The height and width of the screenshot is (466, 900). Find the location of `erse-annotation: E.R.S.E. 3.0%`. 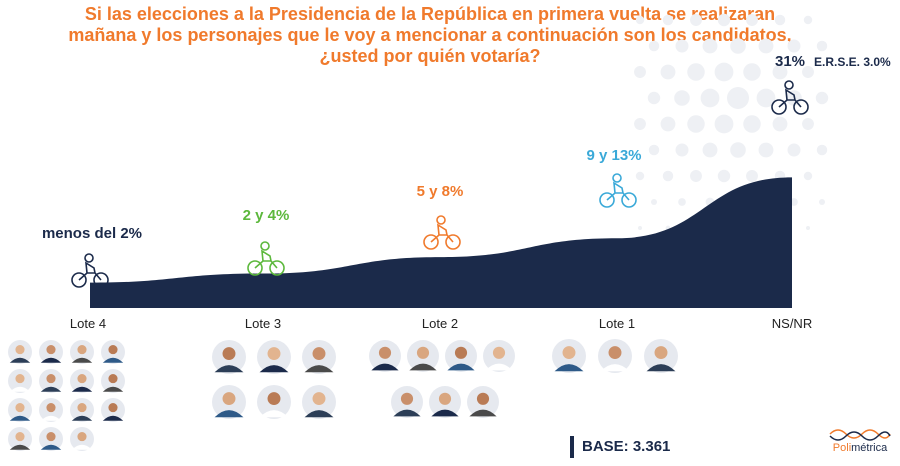

erse-annotation: E.R.S.E. 3.0% is located at coordinates (852, 62).